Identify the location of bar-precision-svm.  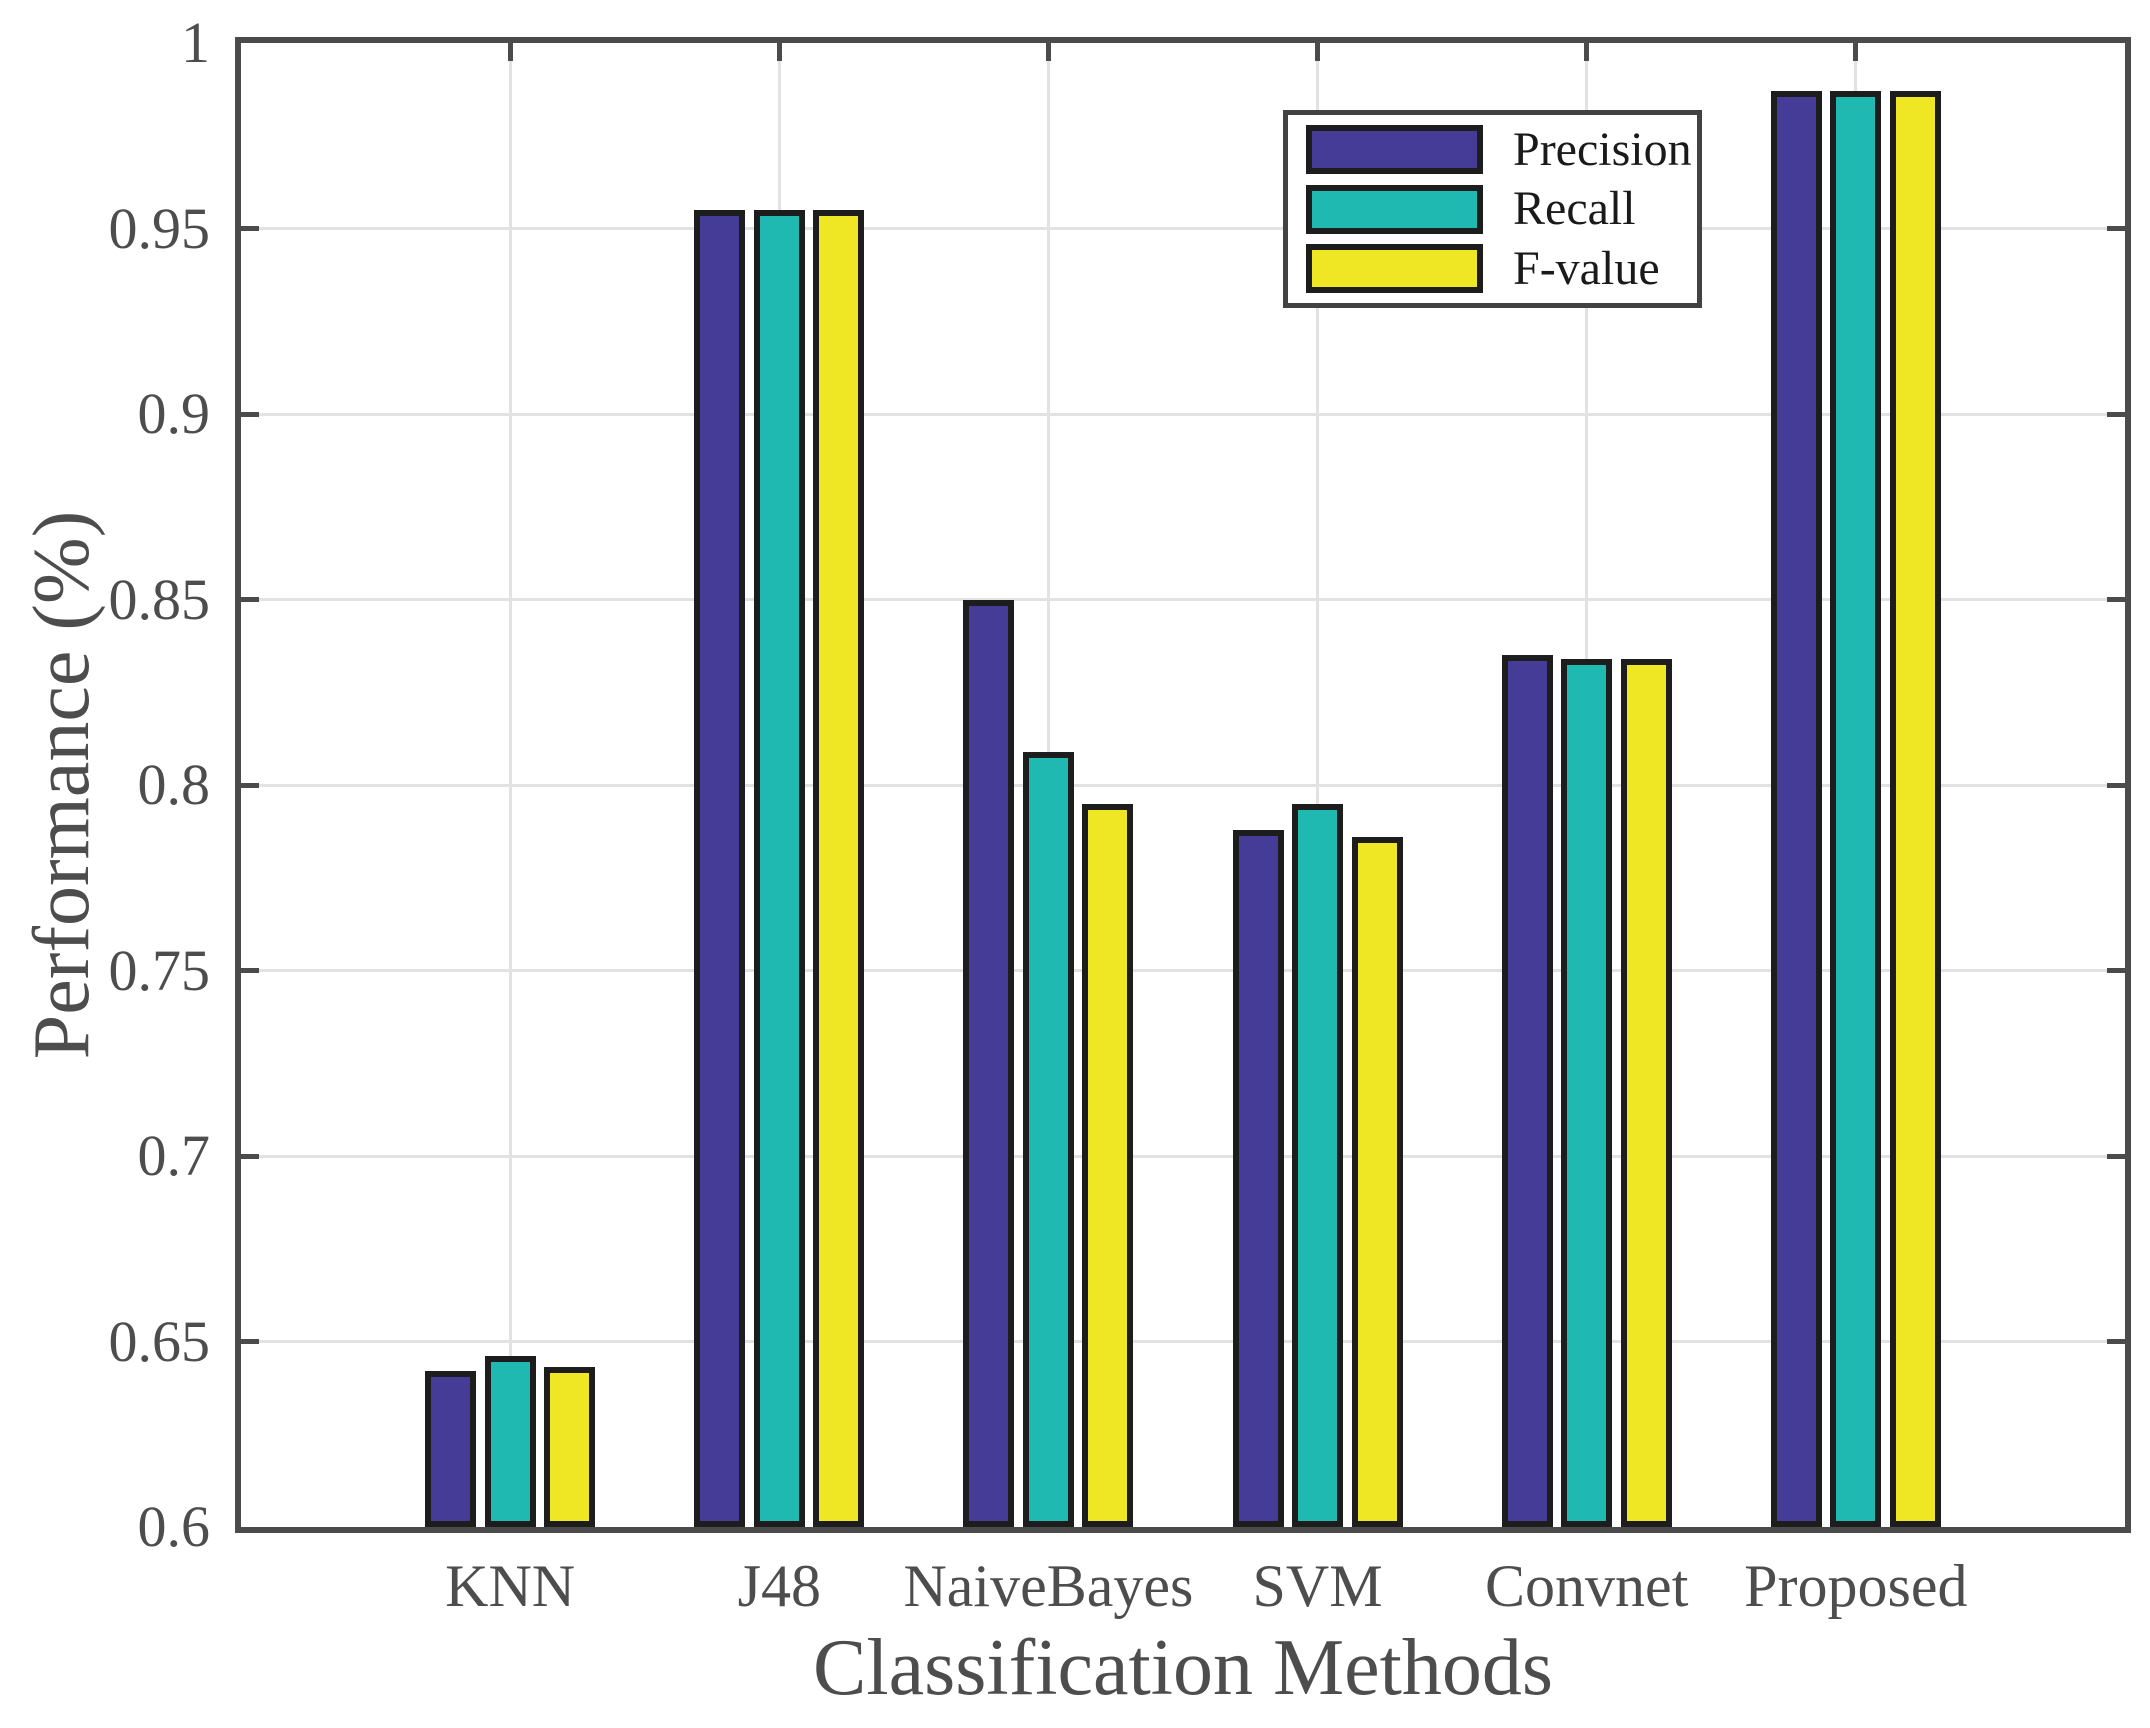
(1258, 1178).